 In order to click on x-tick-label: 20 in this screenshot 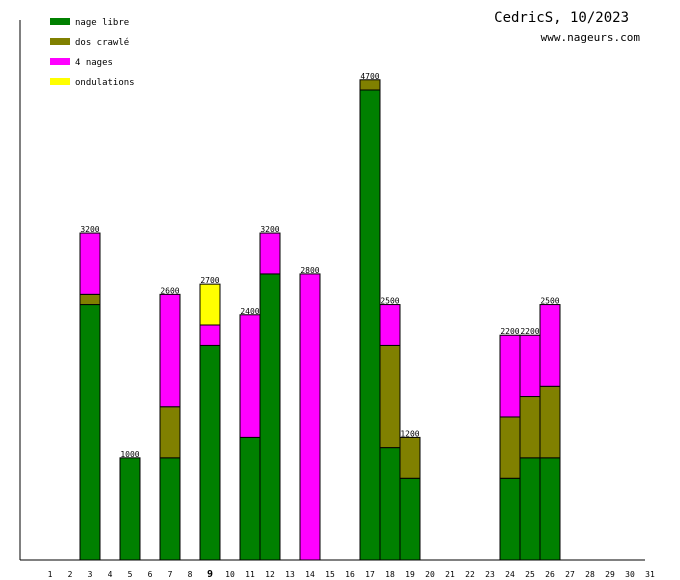, I will do `click(430, 574)`.